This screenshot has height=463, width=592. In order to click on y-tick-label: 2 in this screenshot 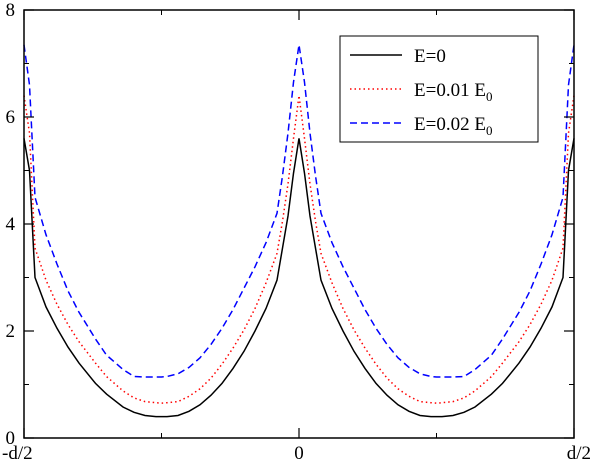, I will do `click(11, 331)`.